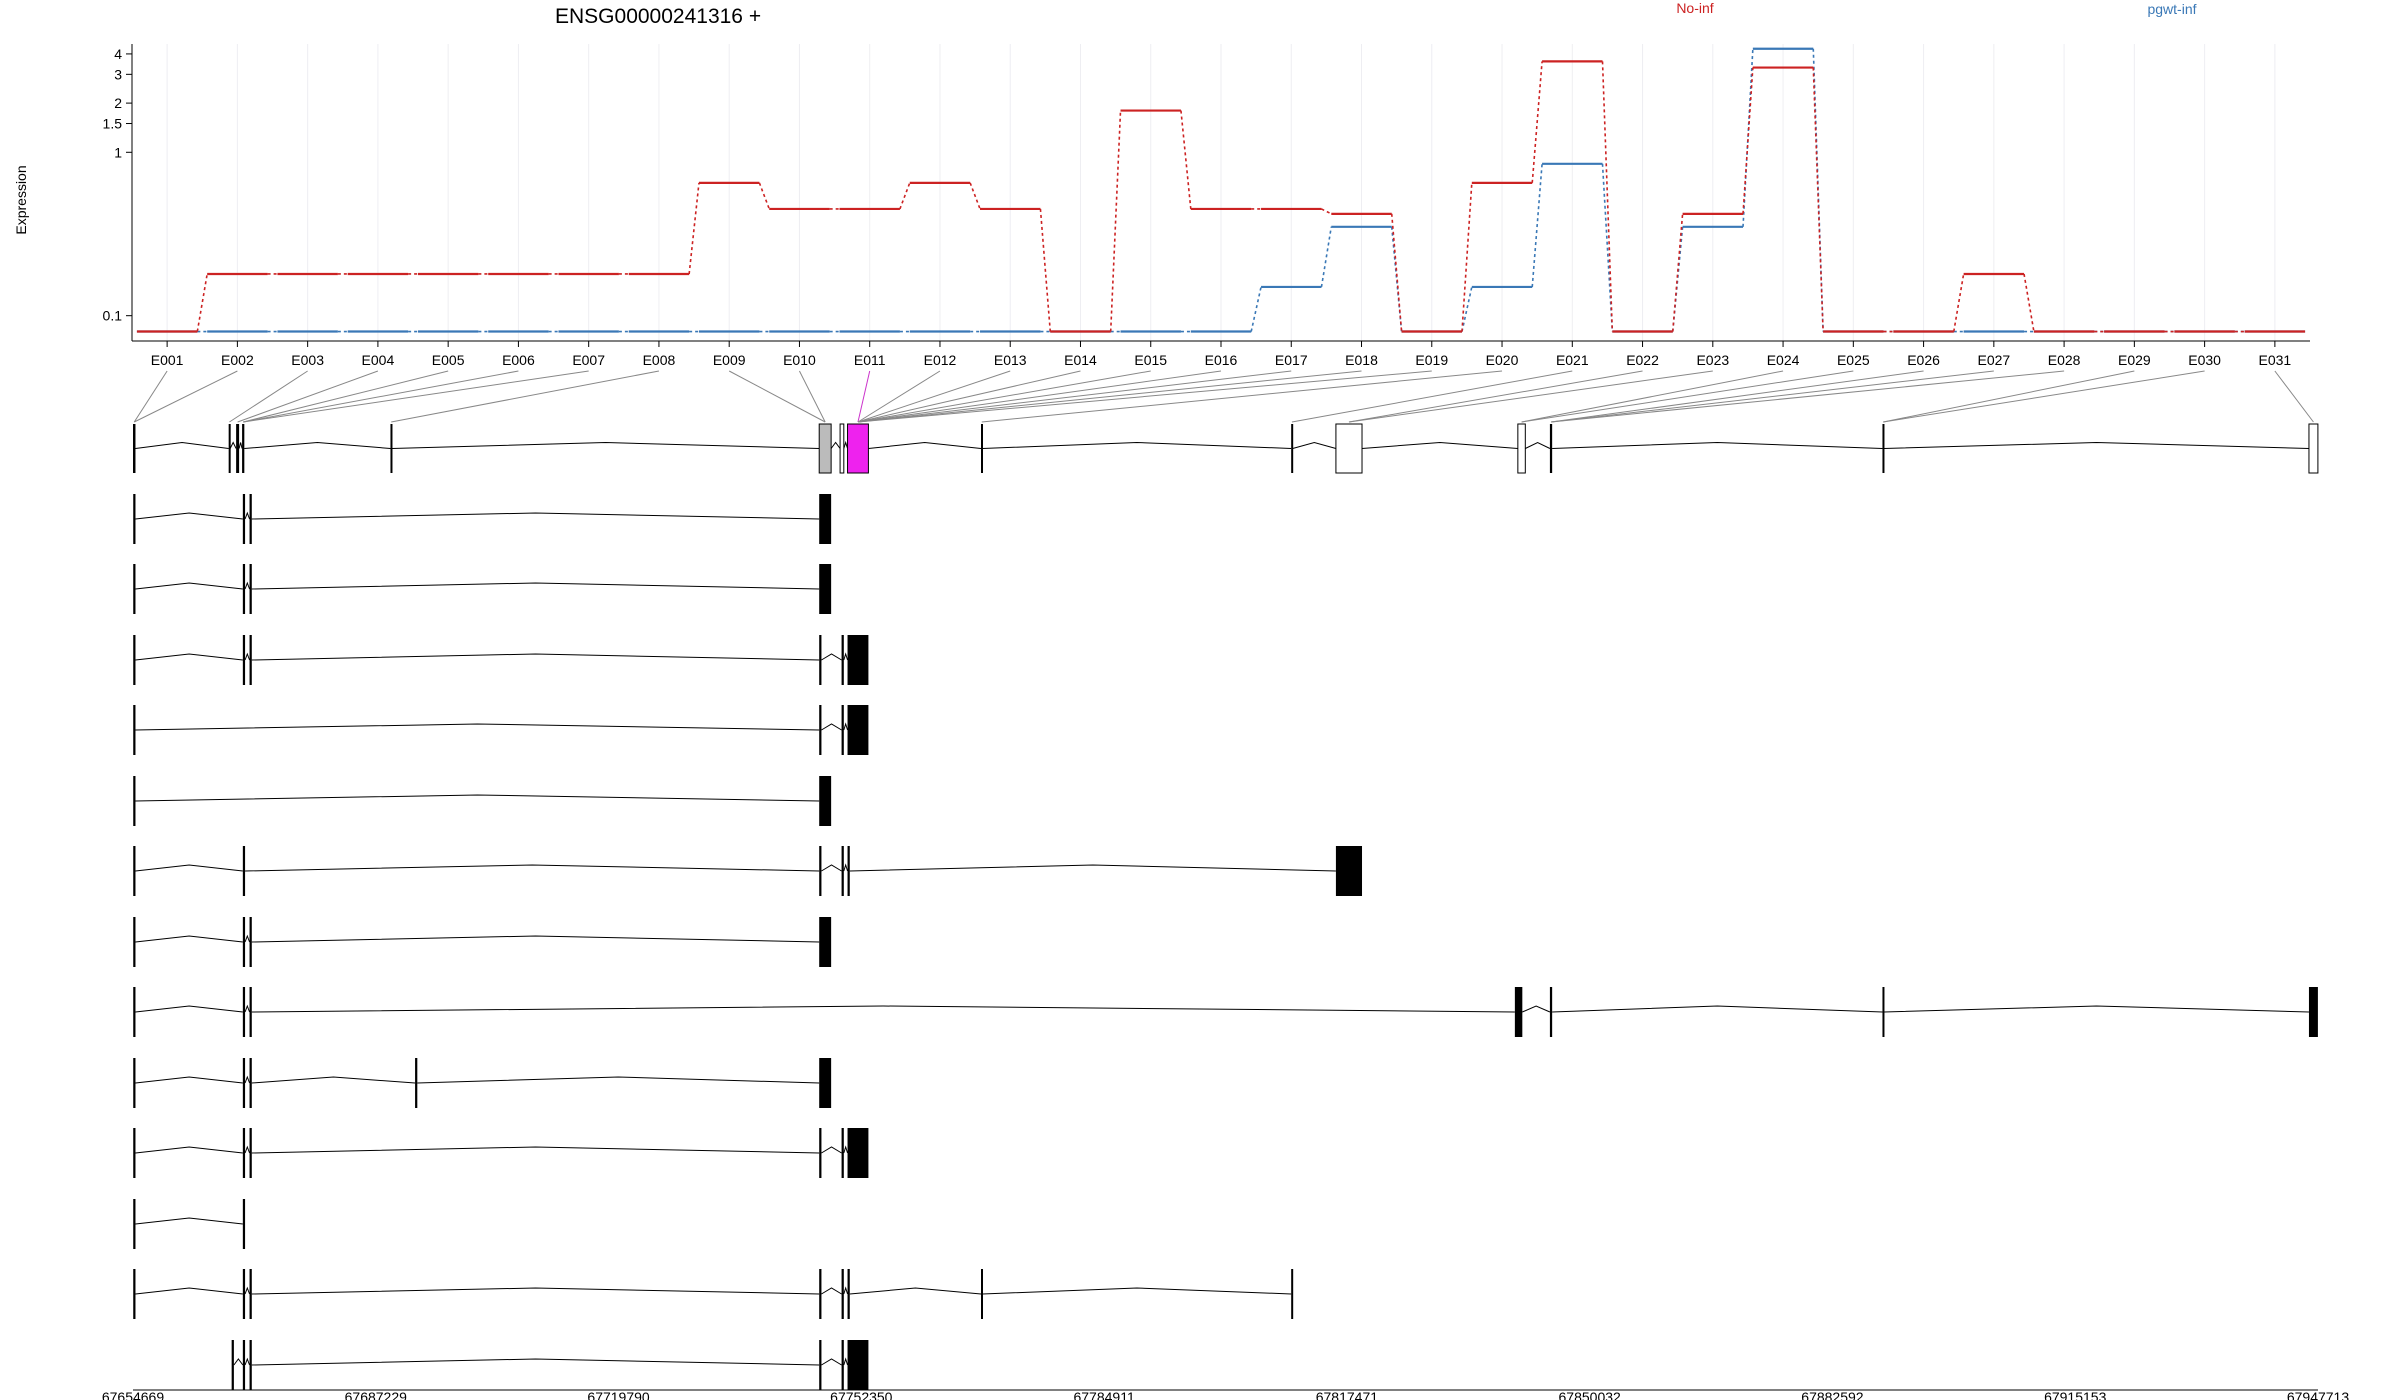 This screenshot has height=1400, width=2400. What do you see at coordinates (1853, 360) in the screenshot?
I see `x-tick-label-E025: E025` at bounding box center [1853, 360].